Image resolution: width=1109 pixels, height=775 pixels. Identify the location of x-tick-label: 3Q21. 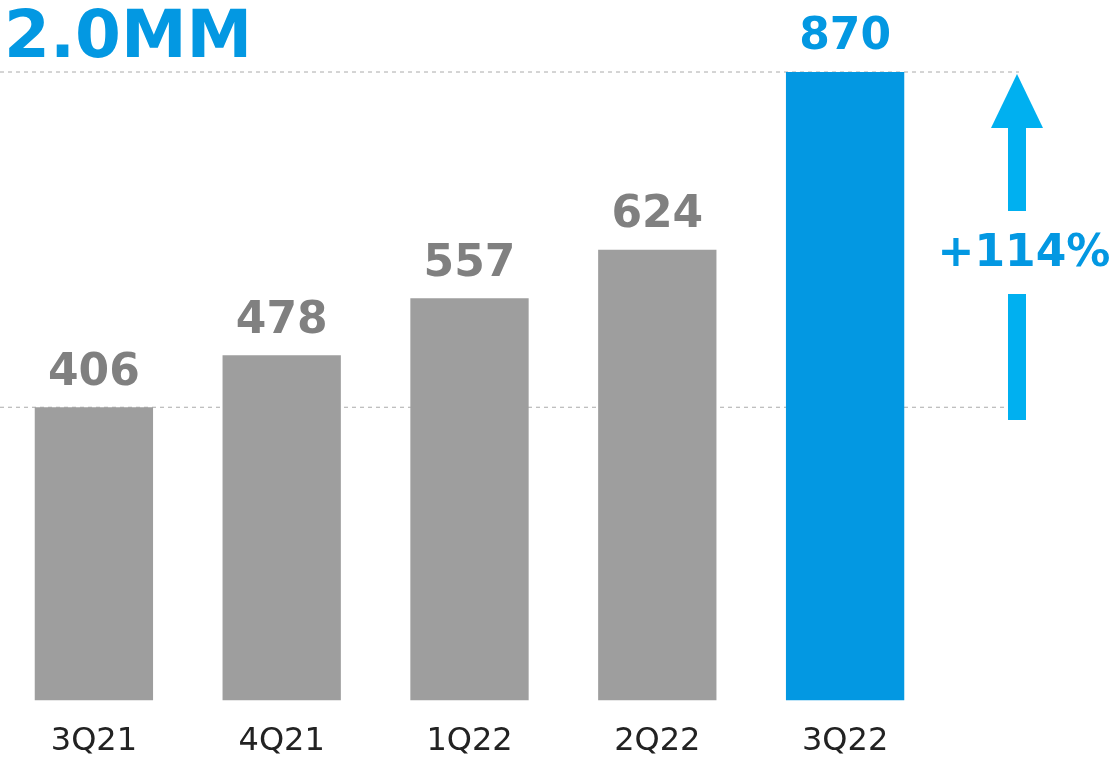
(94, 739).